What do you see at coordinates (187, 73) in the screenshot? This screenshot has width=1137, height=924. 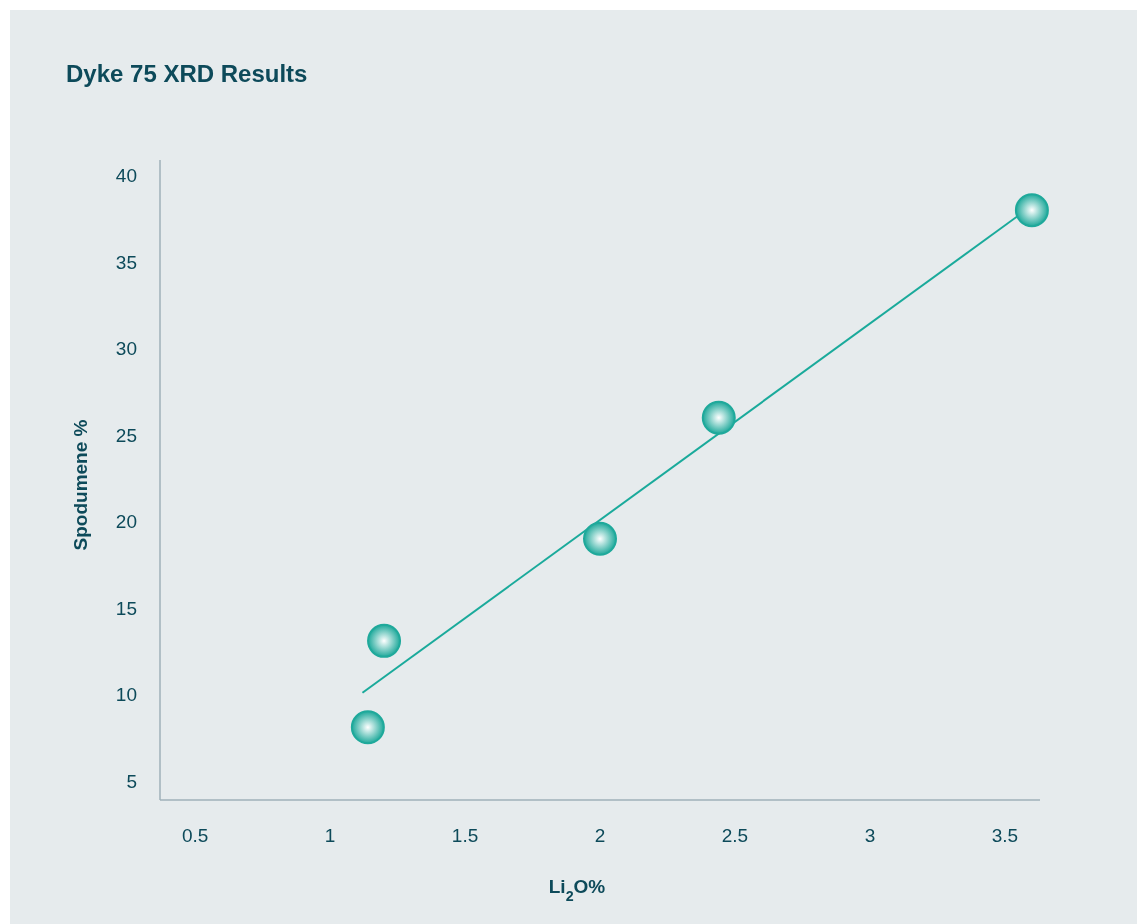 I see `chart-title: Dyke 75 XRD Results` at bounding box center [187, 73].